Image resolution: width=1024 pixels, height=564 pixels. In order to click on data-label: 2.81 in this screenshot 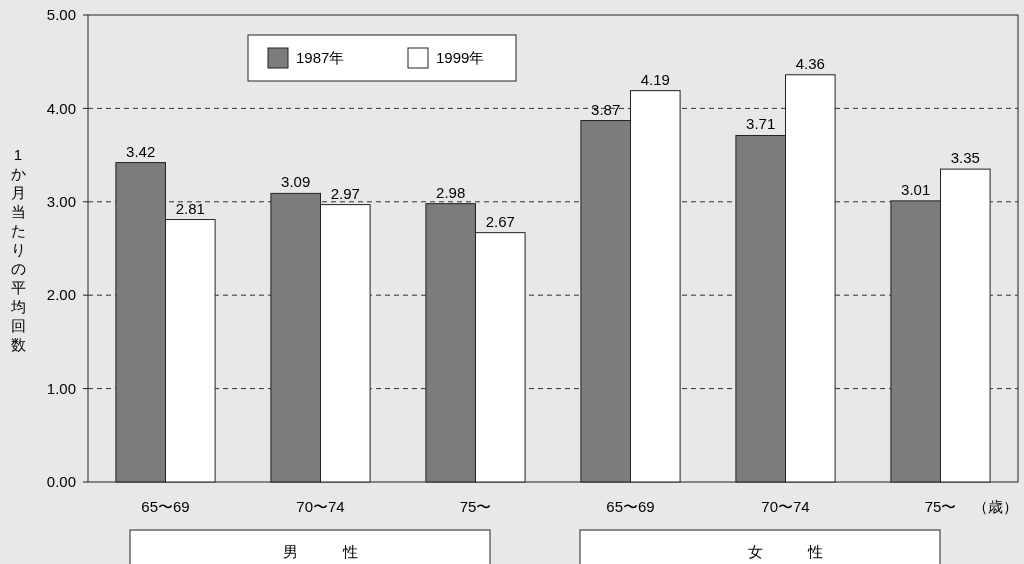, I will do `click(190, 208)`.